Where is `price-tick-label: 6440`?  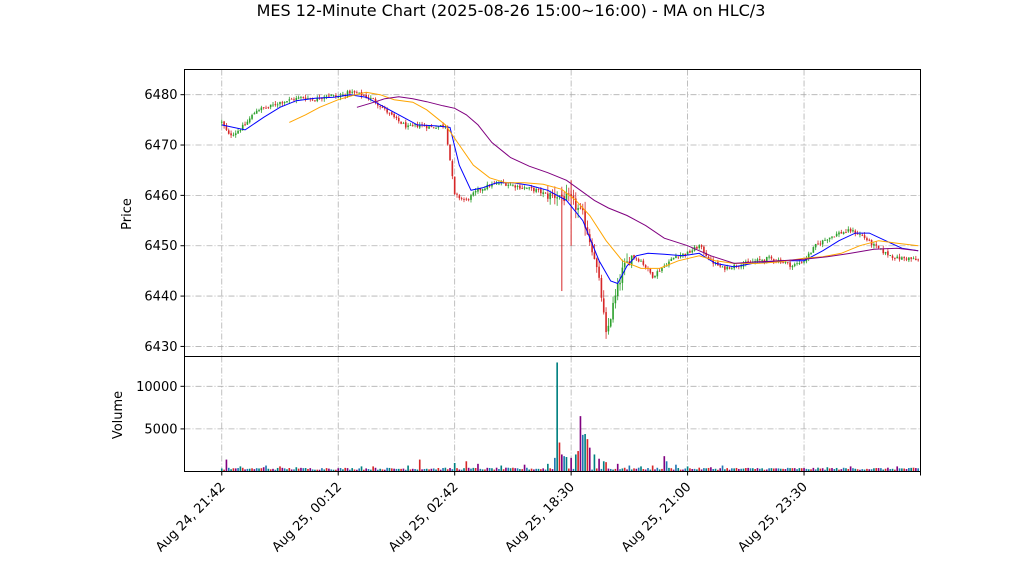 price-tick-label: 6440 is located at coordinates (160, 297).